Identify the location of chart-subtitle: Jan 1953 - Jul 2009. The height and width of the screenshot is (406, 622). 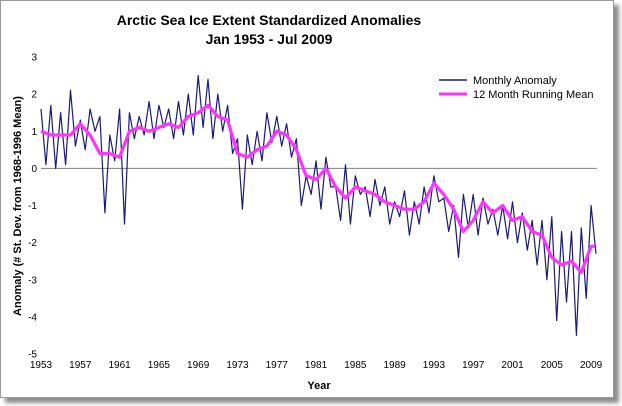
(269, 39).